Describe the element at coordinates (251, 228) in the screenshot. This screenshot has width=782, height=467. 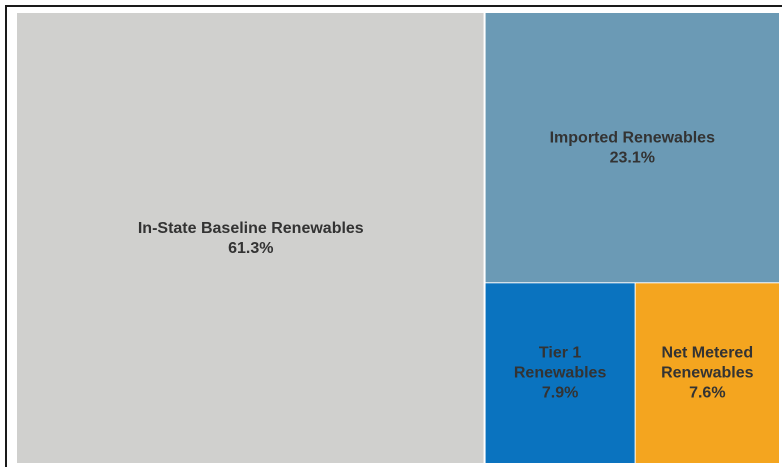
I see `tile-name-label-in-state-baseline: In-State Baseline Renewables` at that location.